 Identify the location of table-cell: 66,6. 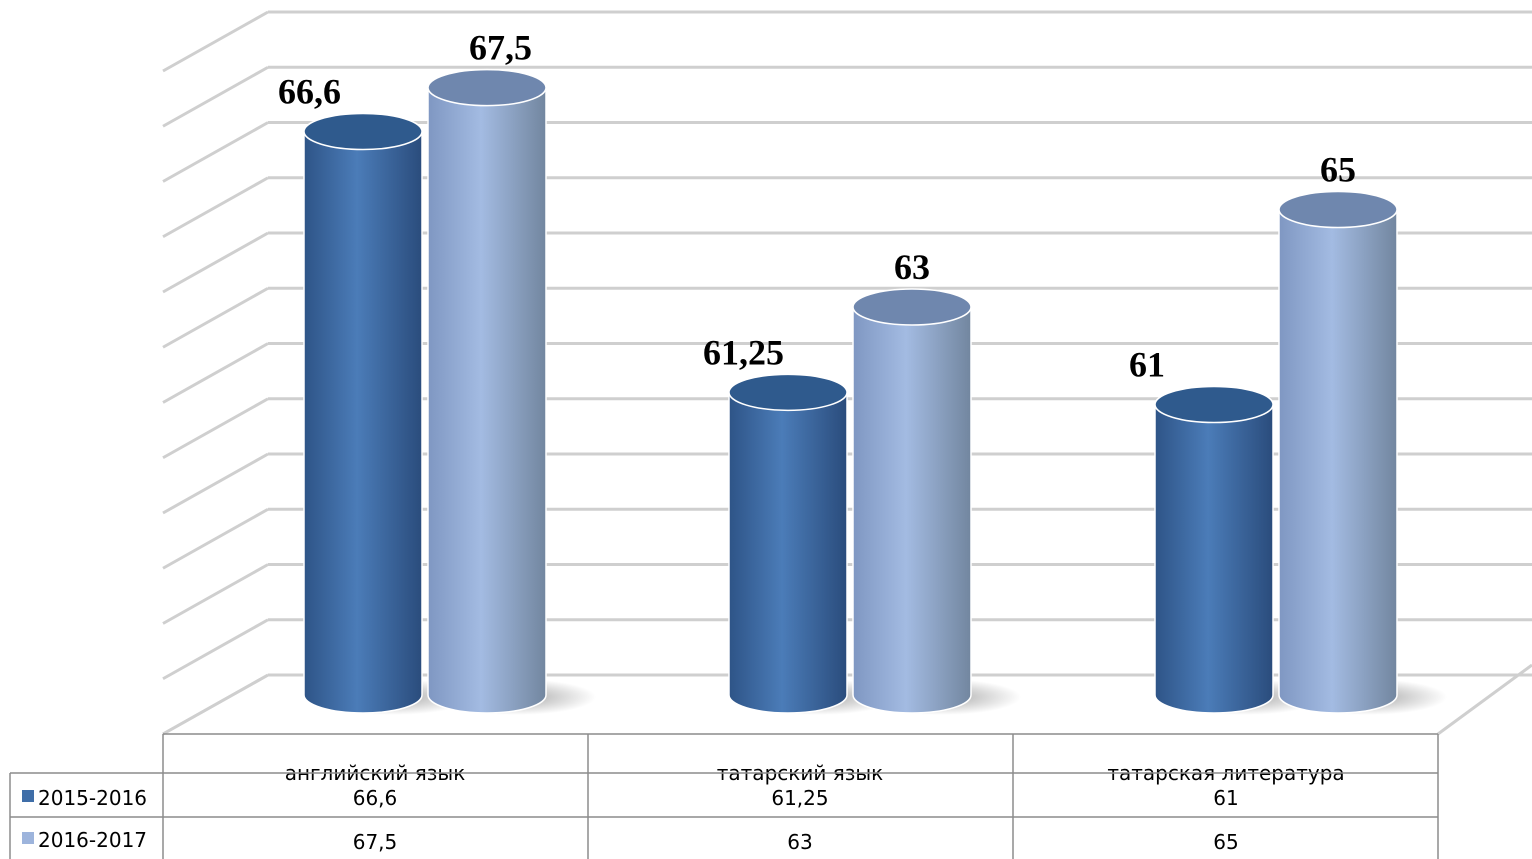
(375, 798).